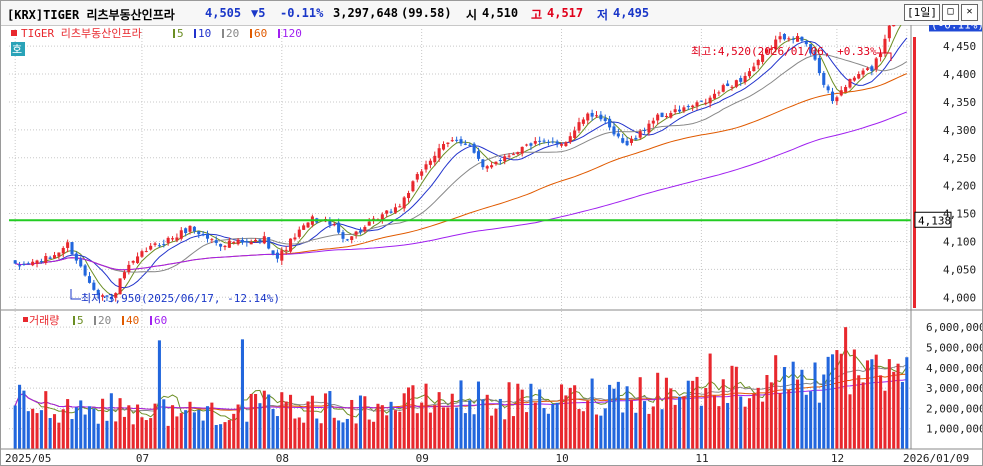  What do you see at coordinates (936, 458) in the screenshot?
I see `time-tick-label: 2026/01/09` at bounding box center [936, 458].